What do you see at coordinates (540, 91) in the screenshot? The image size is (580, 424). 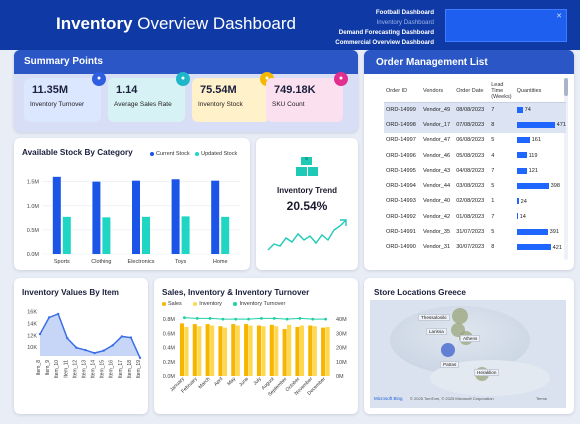 I see `column-header: Quantities` at bounding box center [540, 91].